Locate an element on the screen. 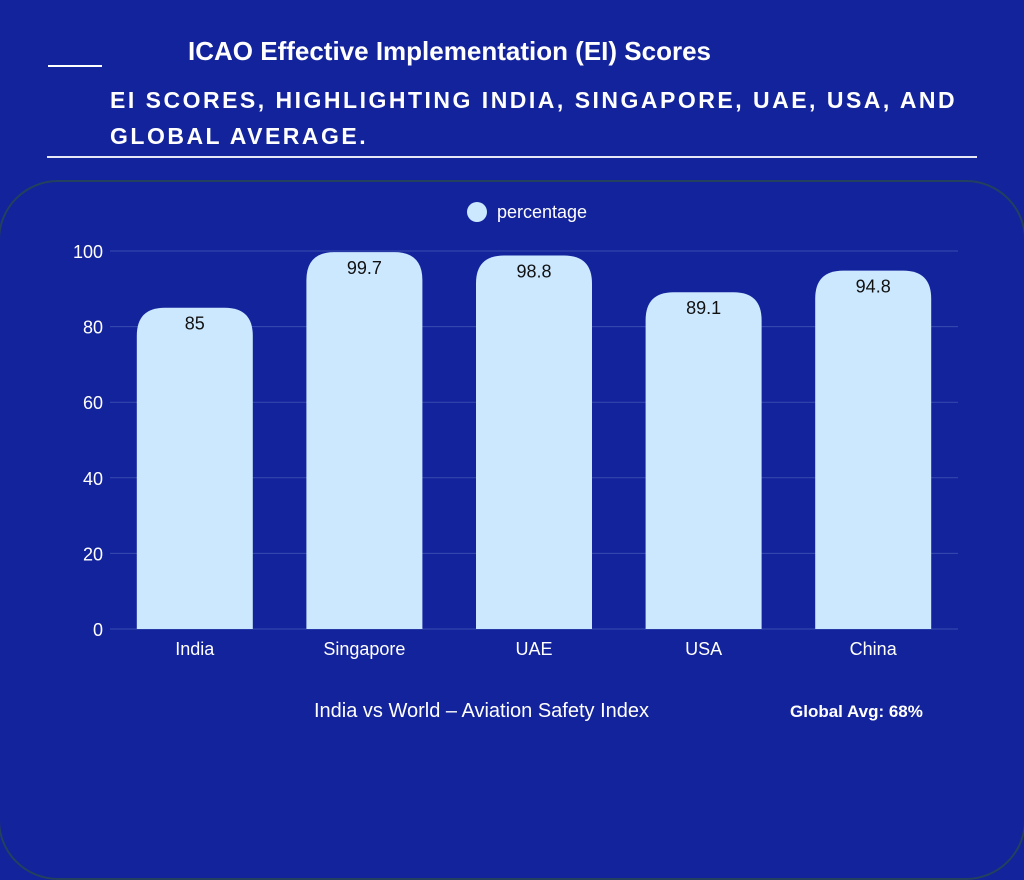  y-tick-label: 100 is located at coordinates (88, 252).